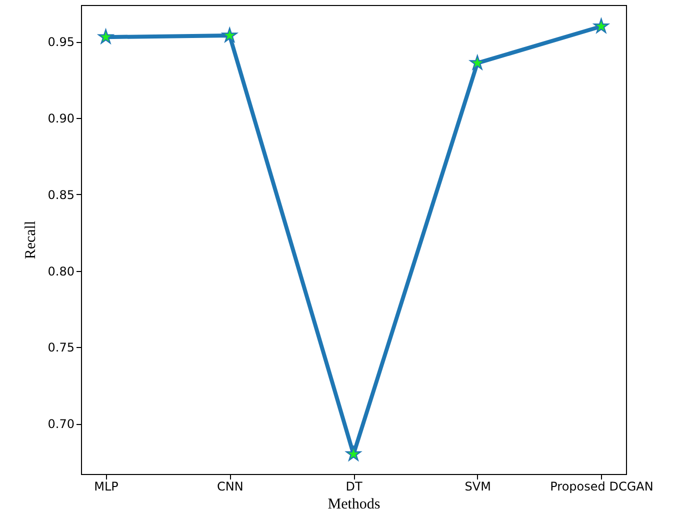 This screenshot has width=675, height=531. What do you see at coordinates (61, 195) in the screenshot?
I see `y-tick-label: 0.85` at bounding box center [61, 195].